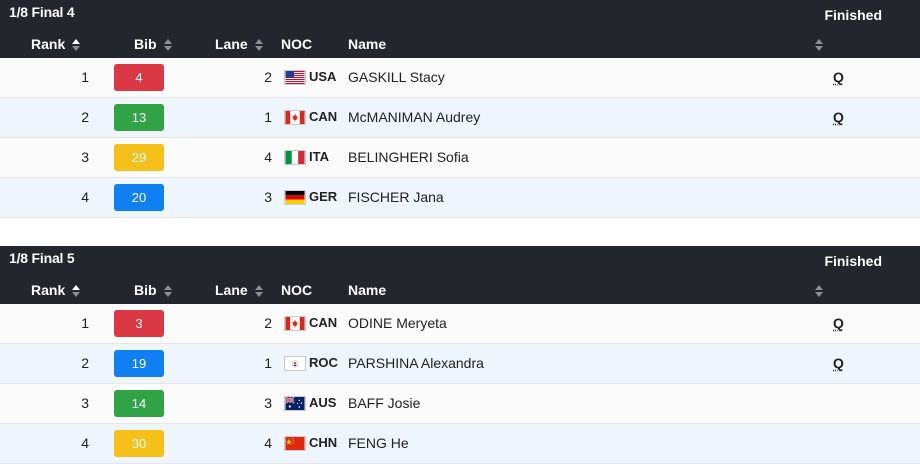 The width and height of the screenshot is (920, 464). I want to click on noc-code: ROC, so click(323, 362).